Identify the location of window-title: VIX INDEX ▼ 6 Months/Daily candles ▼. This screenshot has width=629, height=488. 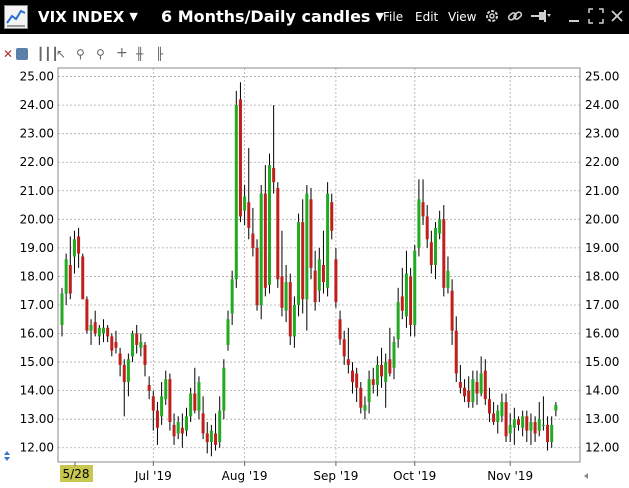
(211, 16).